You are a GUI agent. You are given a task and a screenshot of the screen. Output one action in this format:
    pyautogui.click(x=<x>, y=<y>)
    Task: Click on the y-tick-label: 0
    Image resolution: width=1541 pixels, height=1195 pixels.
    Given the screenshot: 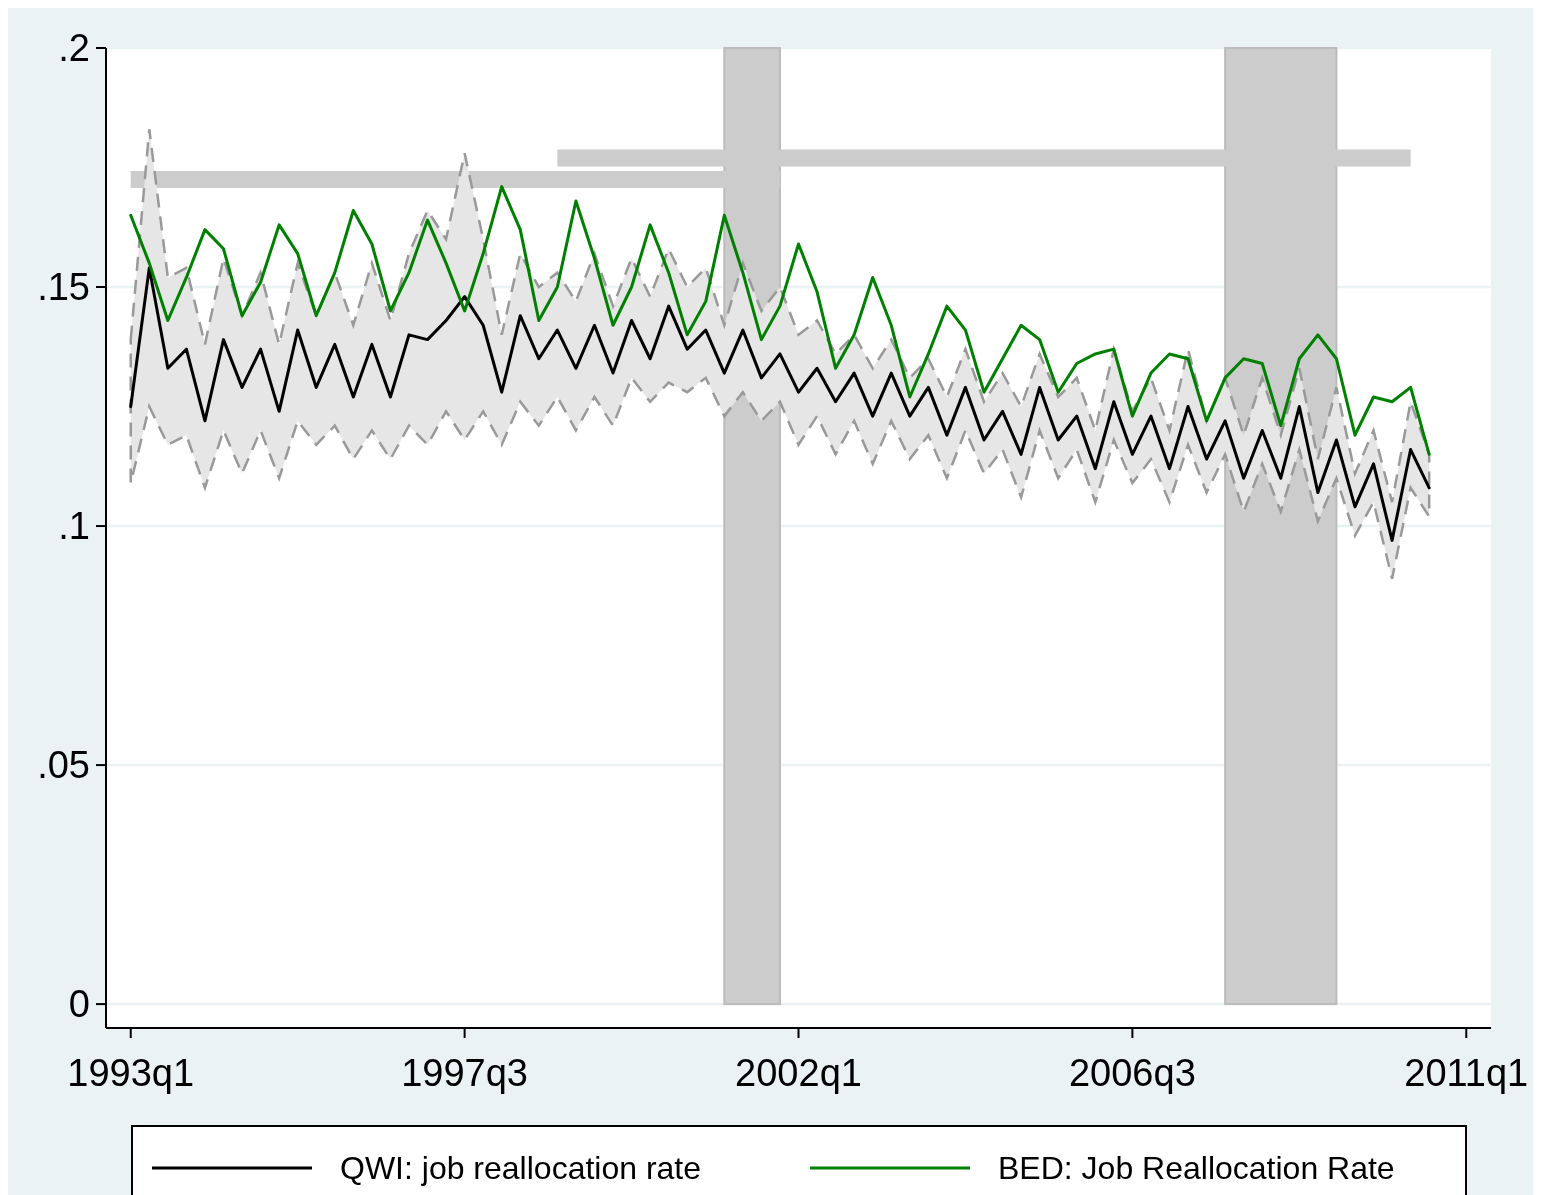 What is the action you would take?
    pyautogui.click(x=79, y=1004)
    